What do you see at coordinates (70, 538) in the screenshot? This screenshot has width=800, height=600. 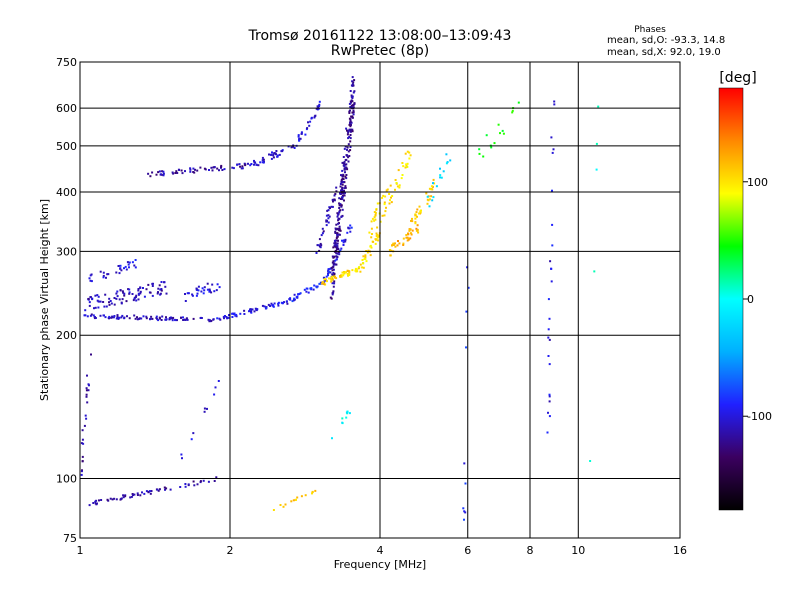 I see `y-tick-label: 75` at bounding box center [70, 538].